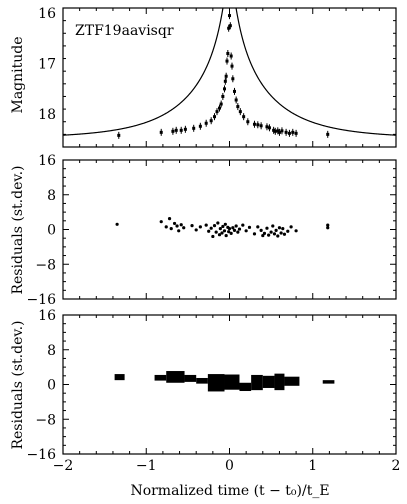  What do you see at coordinates (63, 466) in the screenshot?
I see `x-tick-label: −2` at bounding box center [63, 466].